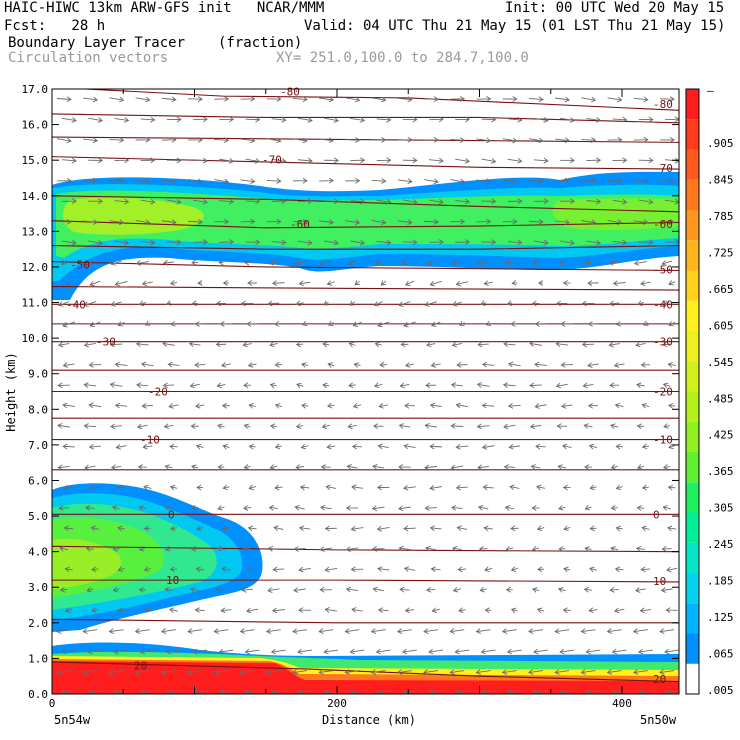 The image size is (740, 740). Describe the element at coordinates (38, 445) in the screenshot. I see `y-tick-label: 7.0` at that location.